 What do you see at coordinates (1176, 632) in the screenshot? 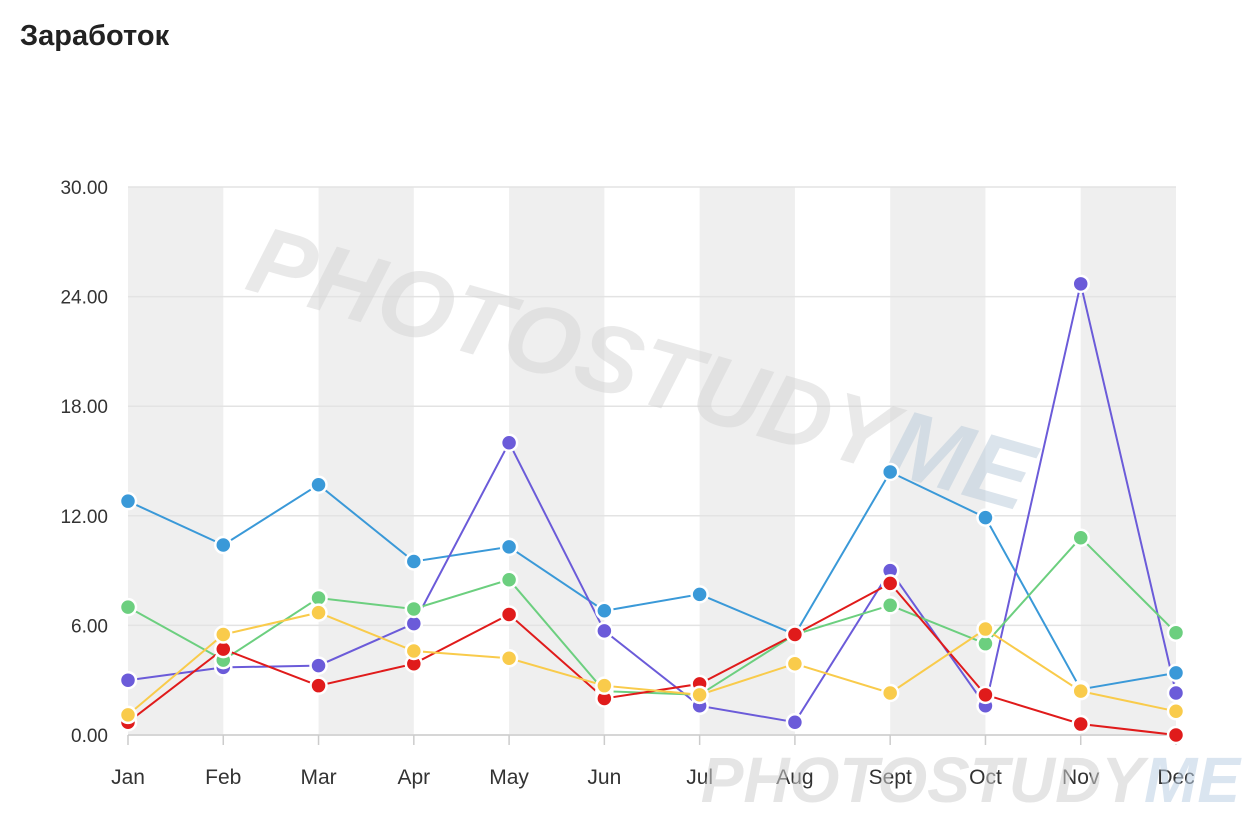
I see `data-point-s2-Dec` at bounding box center [1176, 632].